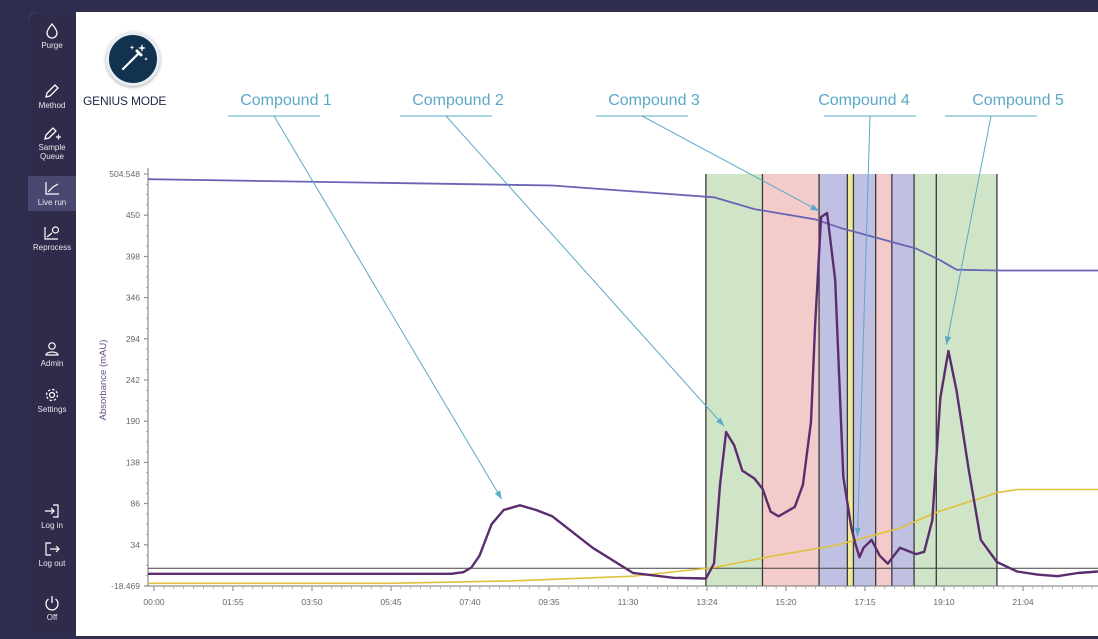  What do you see at coordinates (136, 504) in the screenshot?
I see `y-tick-label: 86` at bounding box center [136, 504].